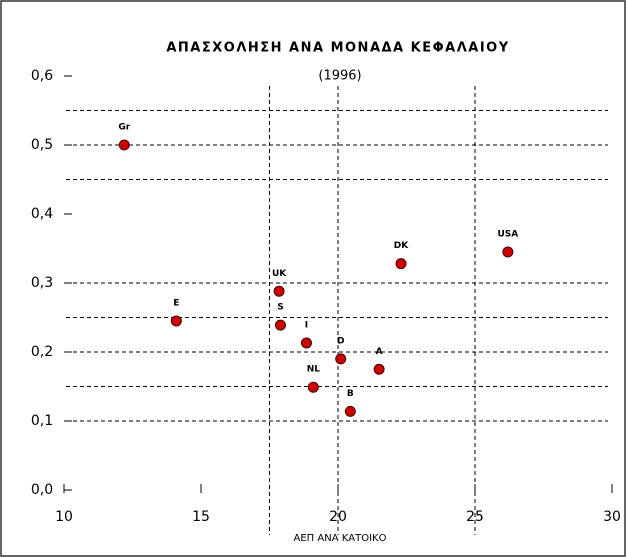  I want to click on point-label: NL, so click(314, 370).